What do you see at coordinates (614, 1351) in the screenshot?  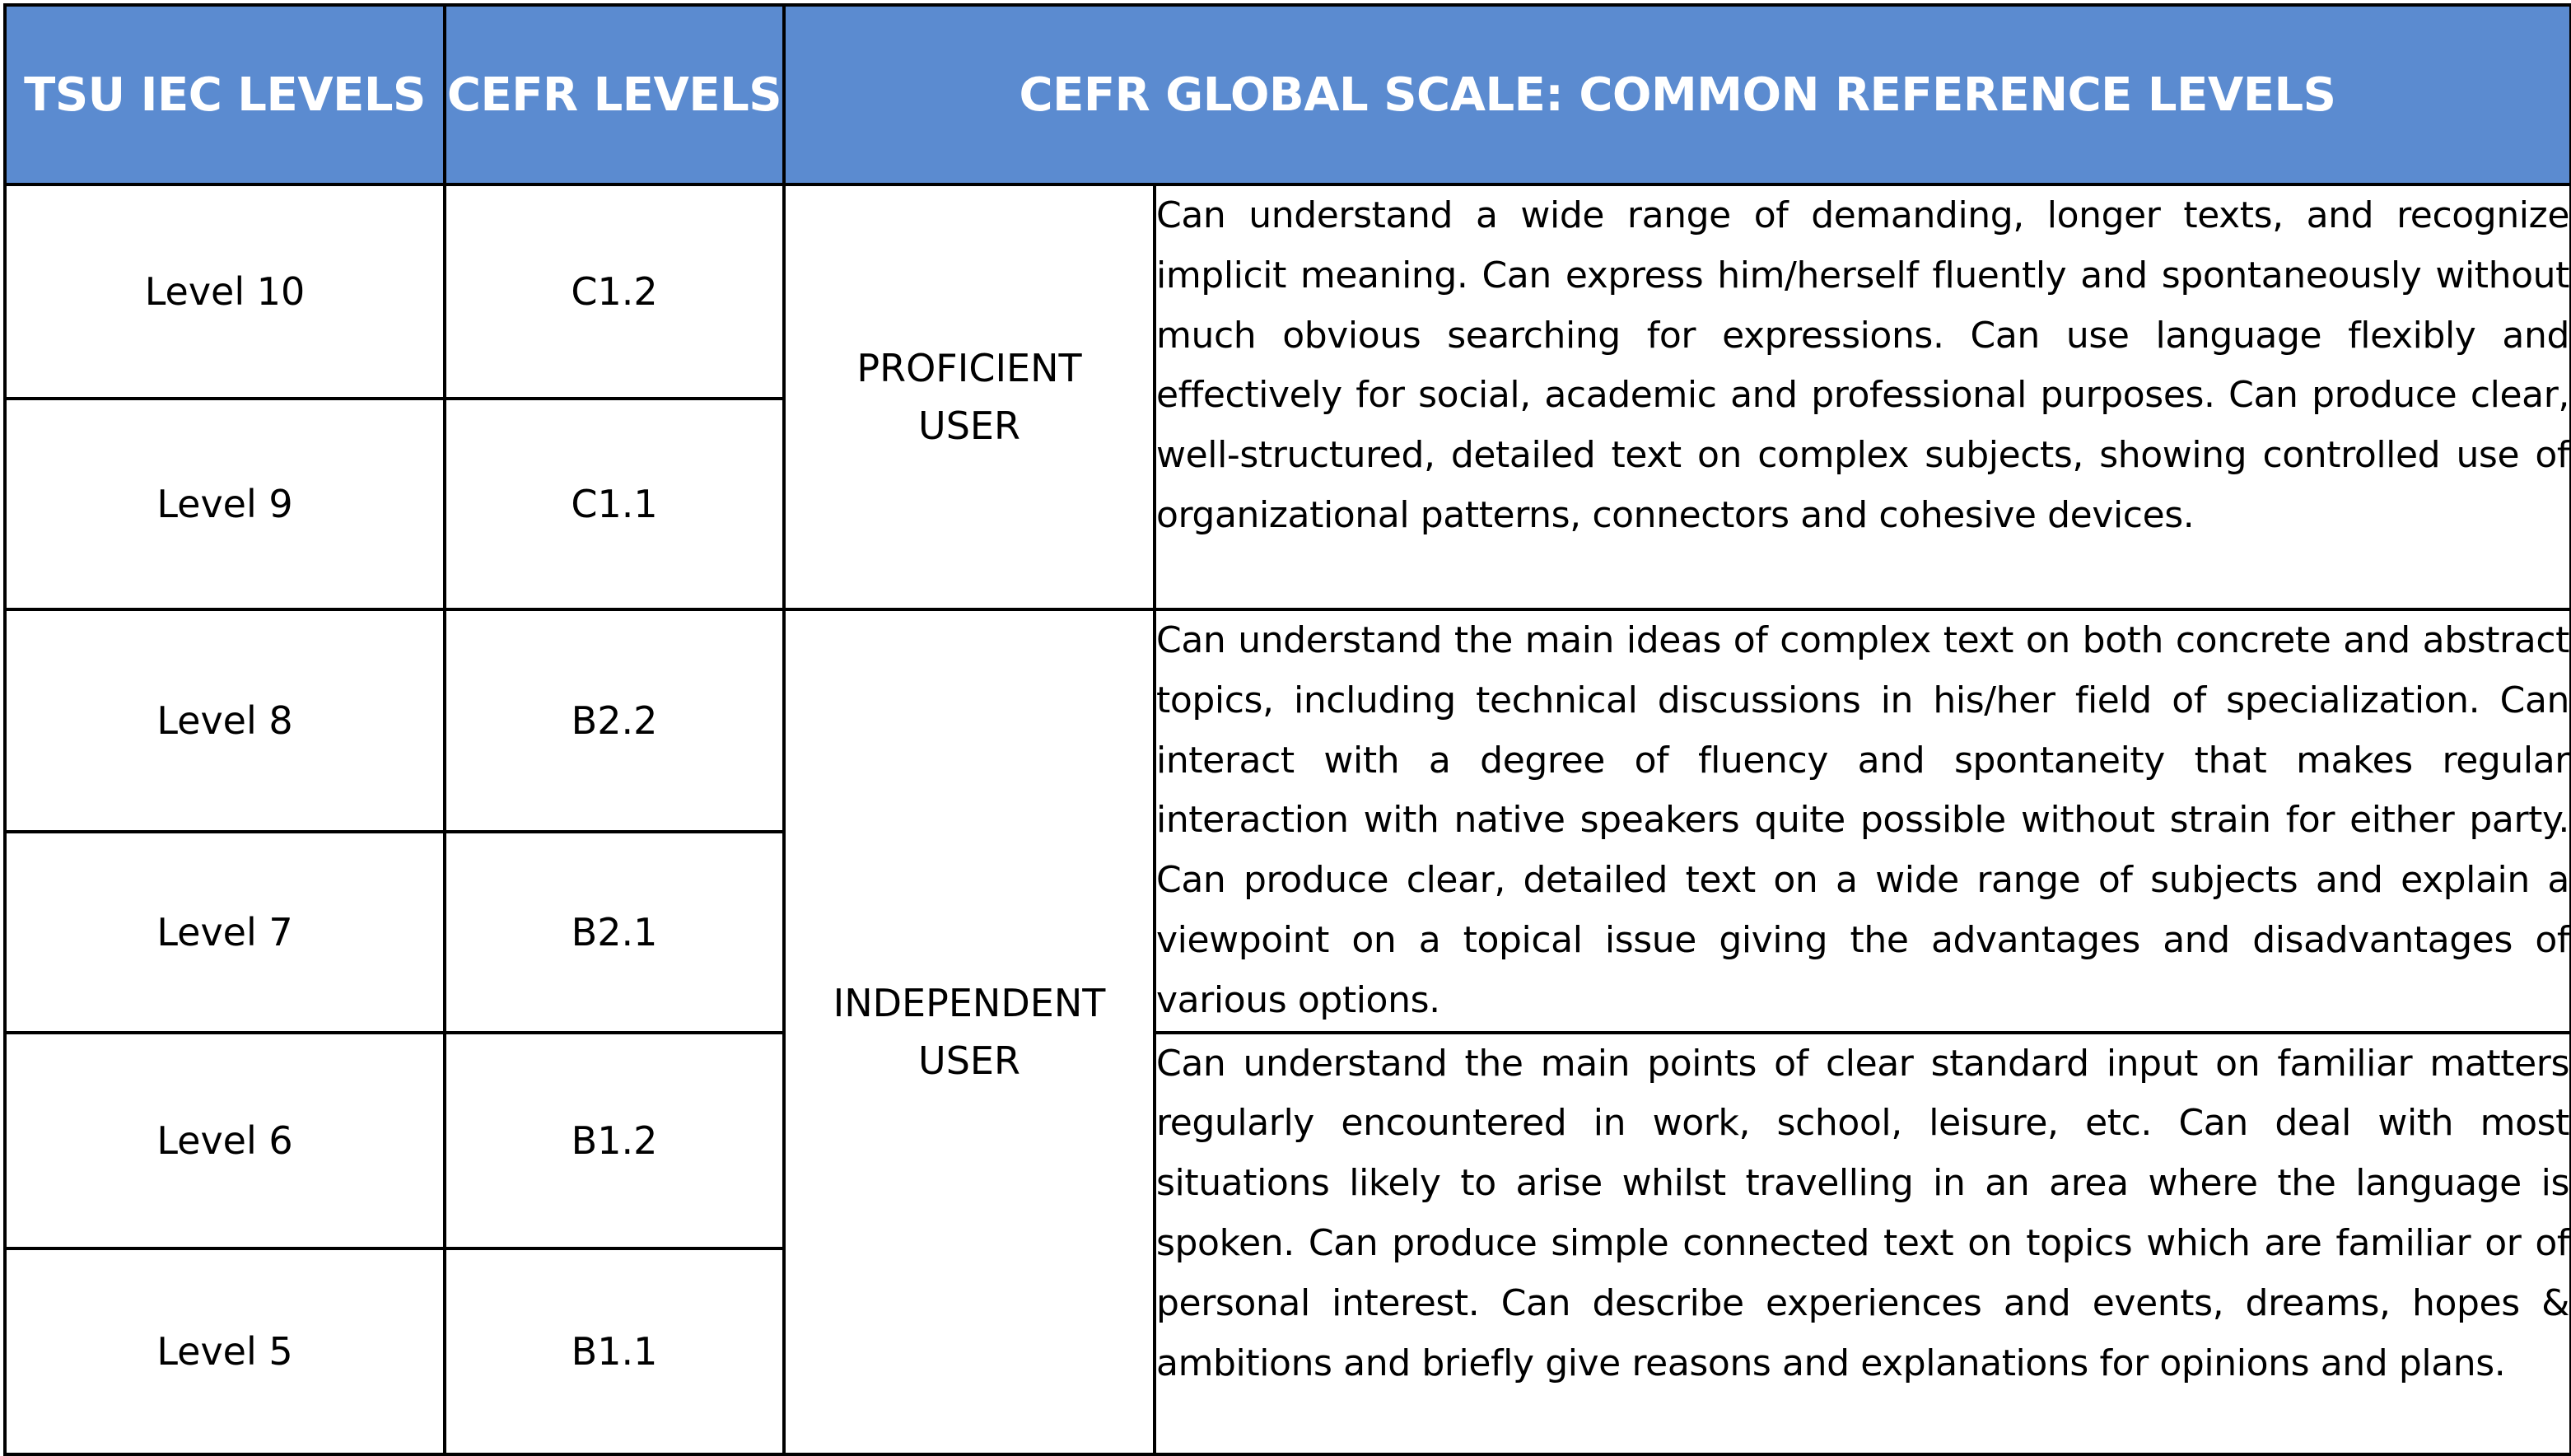 I see `cefr-level-cell: B1.1` at bounding box center [614, 1351].